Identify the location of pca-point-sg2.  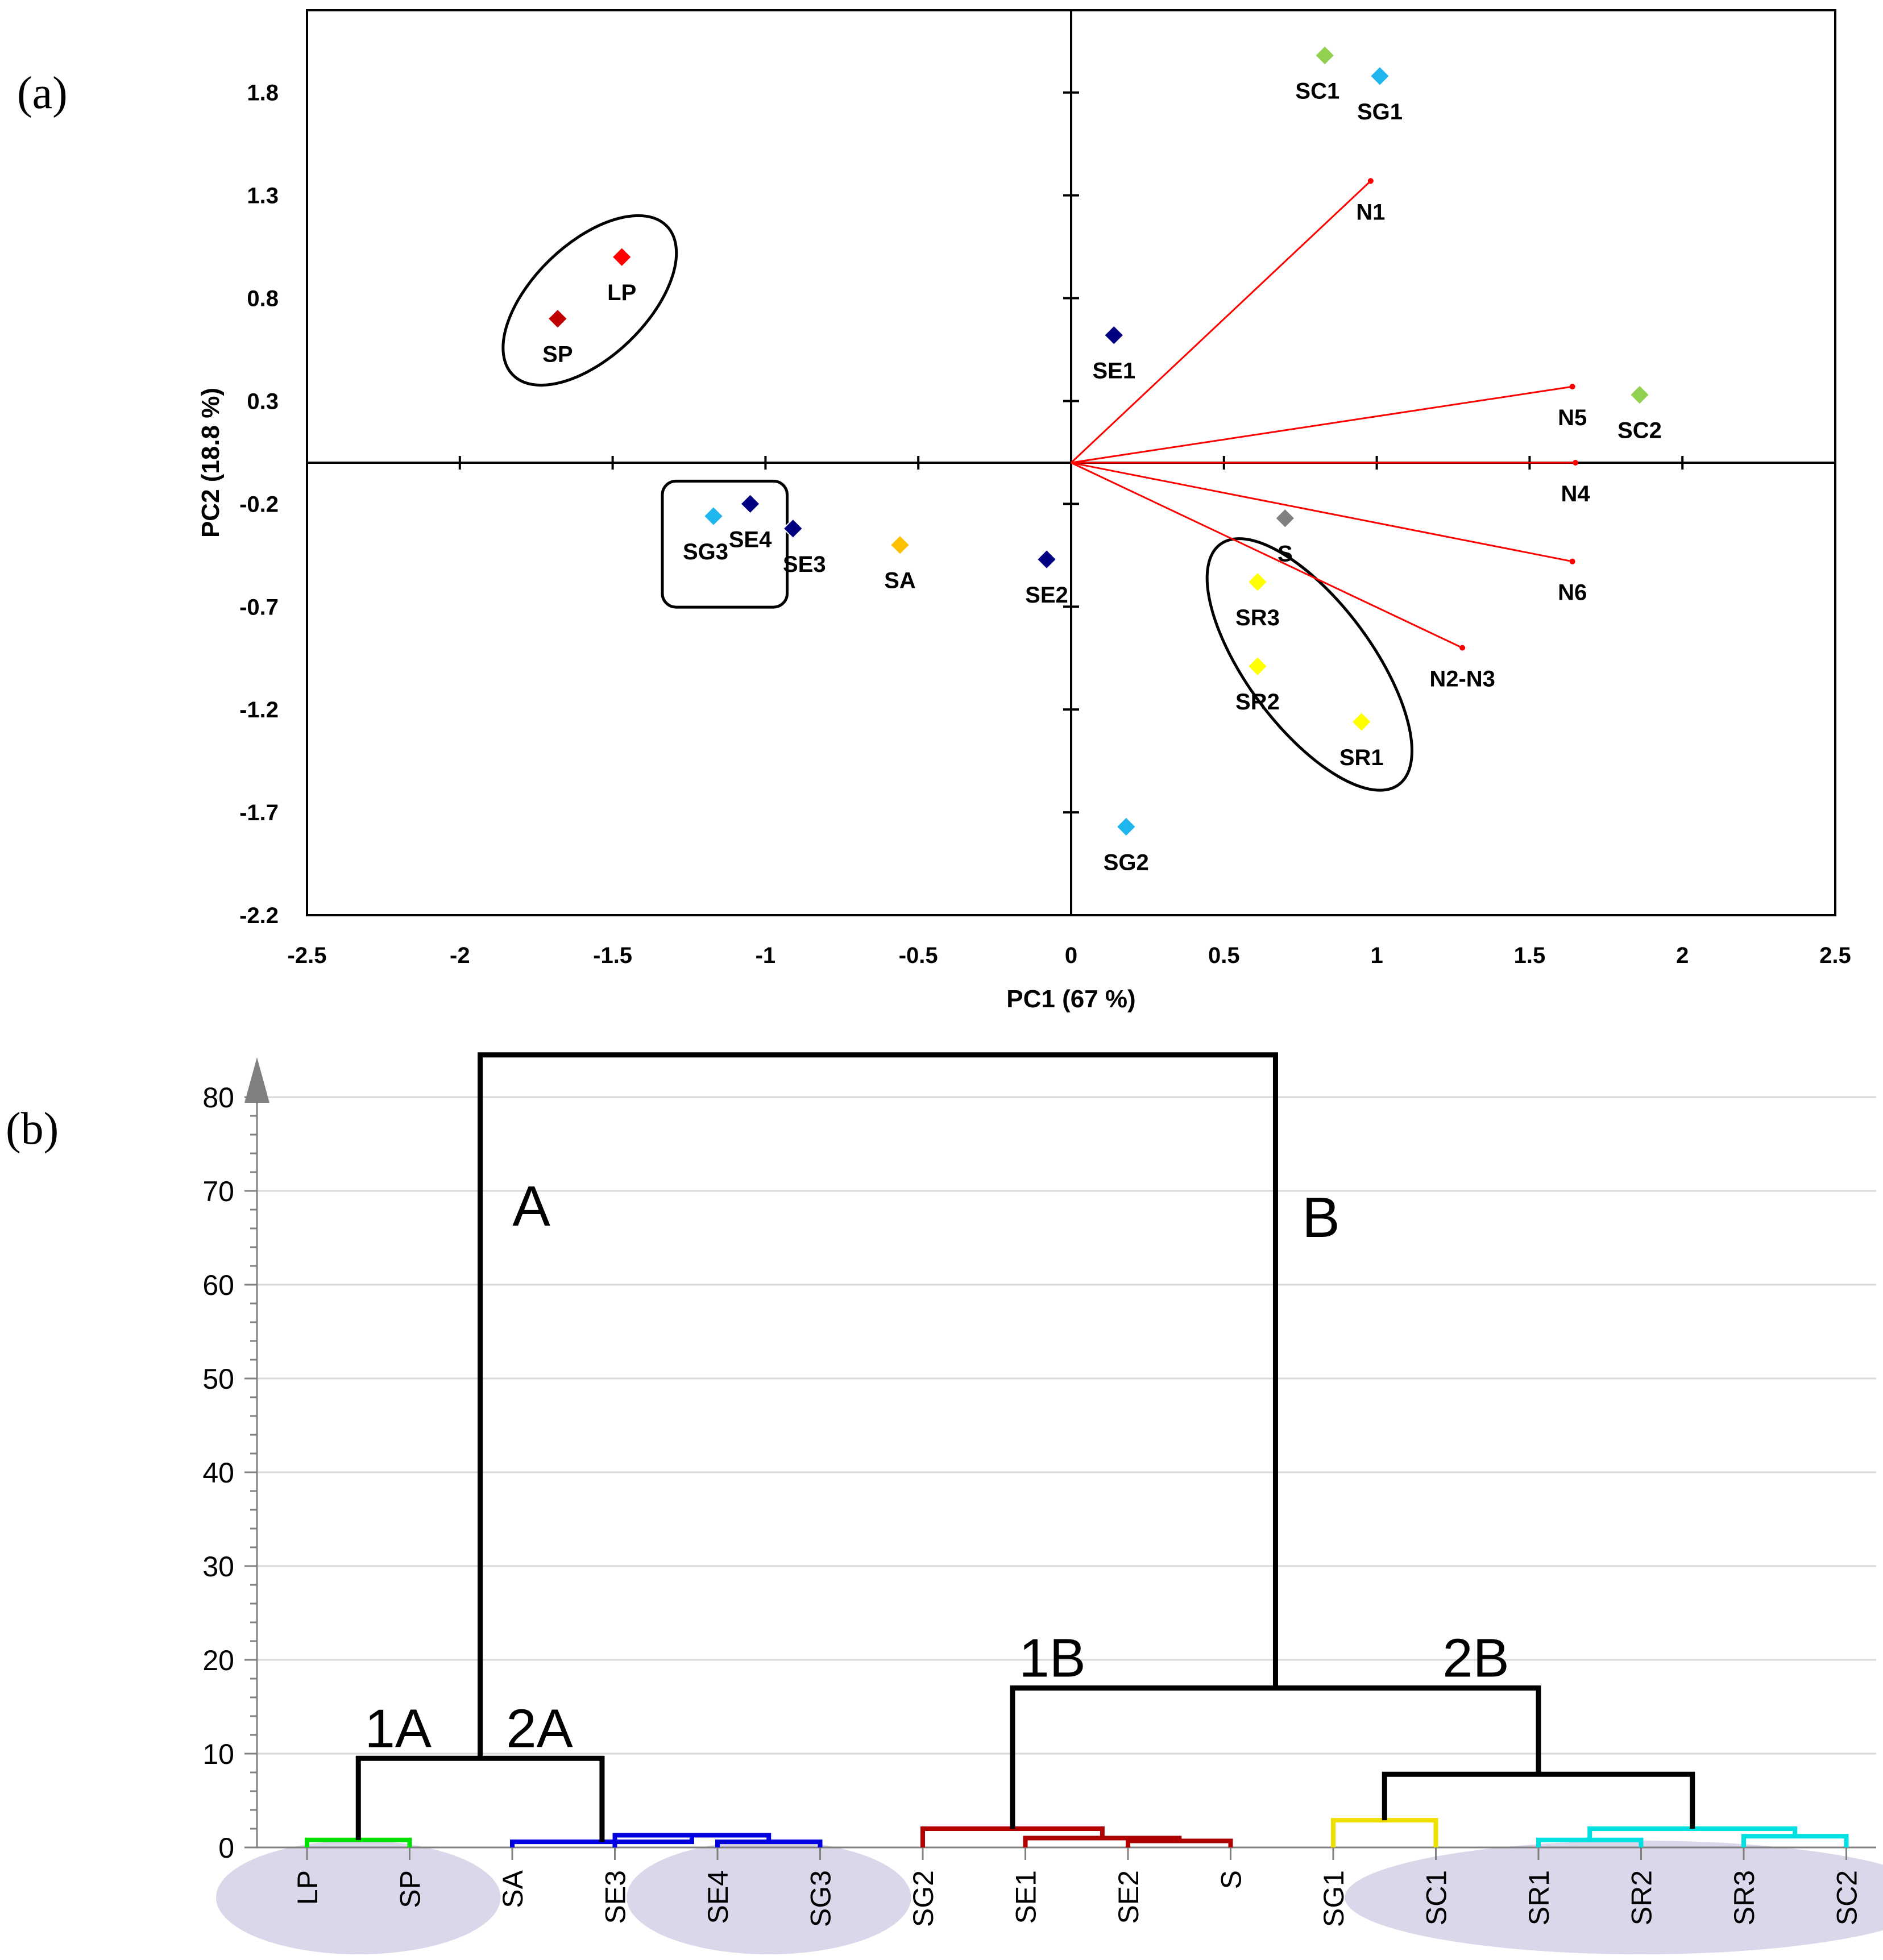
(1126, 826).